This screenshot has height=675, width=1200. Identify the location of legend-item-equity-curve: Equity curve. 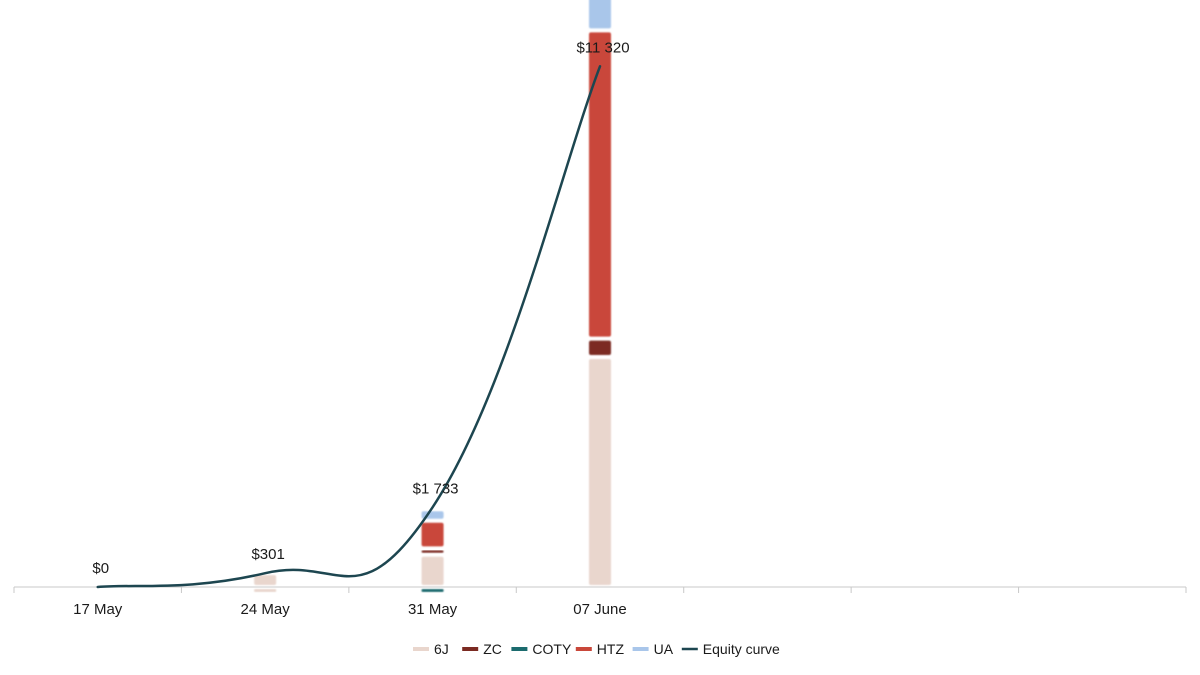
(730, 649).